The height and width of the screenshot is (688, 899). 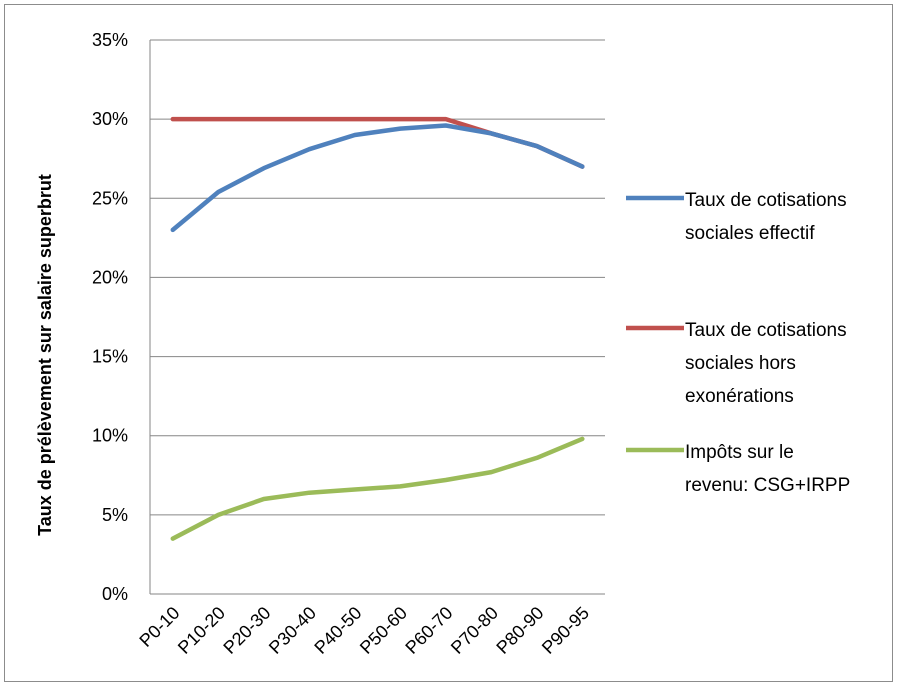 What do you see at coordinates (110, 277) in the screenshot?
I see `y-tick-label: 20%` at bounding box center [110, 277].